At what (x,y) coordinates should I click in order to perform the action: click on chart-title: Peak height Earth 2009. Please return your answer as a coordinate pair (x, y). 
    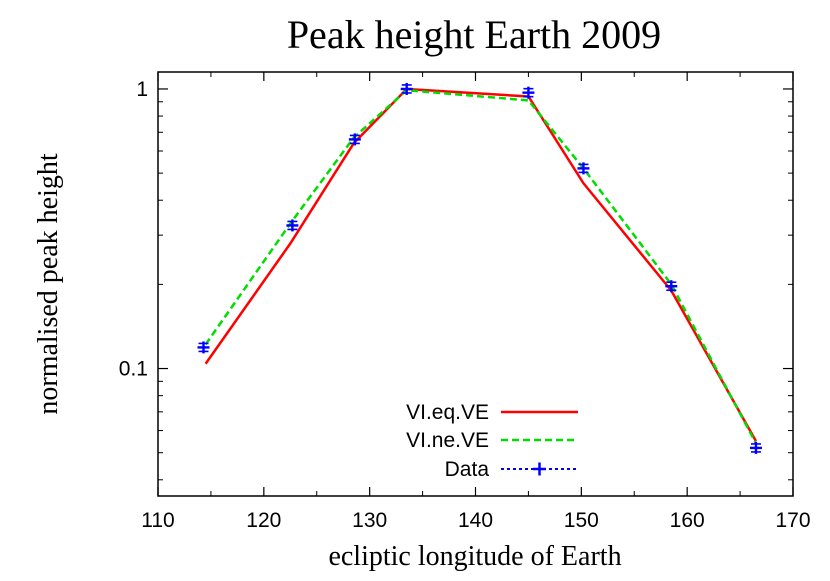
    Looking at the image, I should click on (474, 34).